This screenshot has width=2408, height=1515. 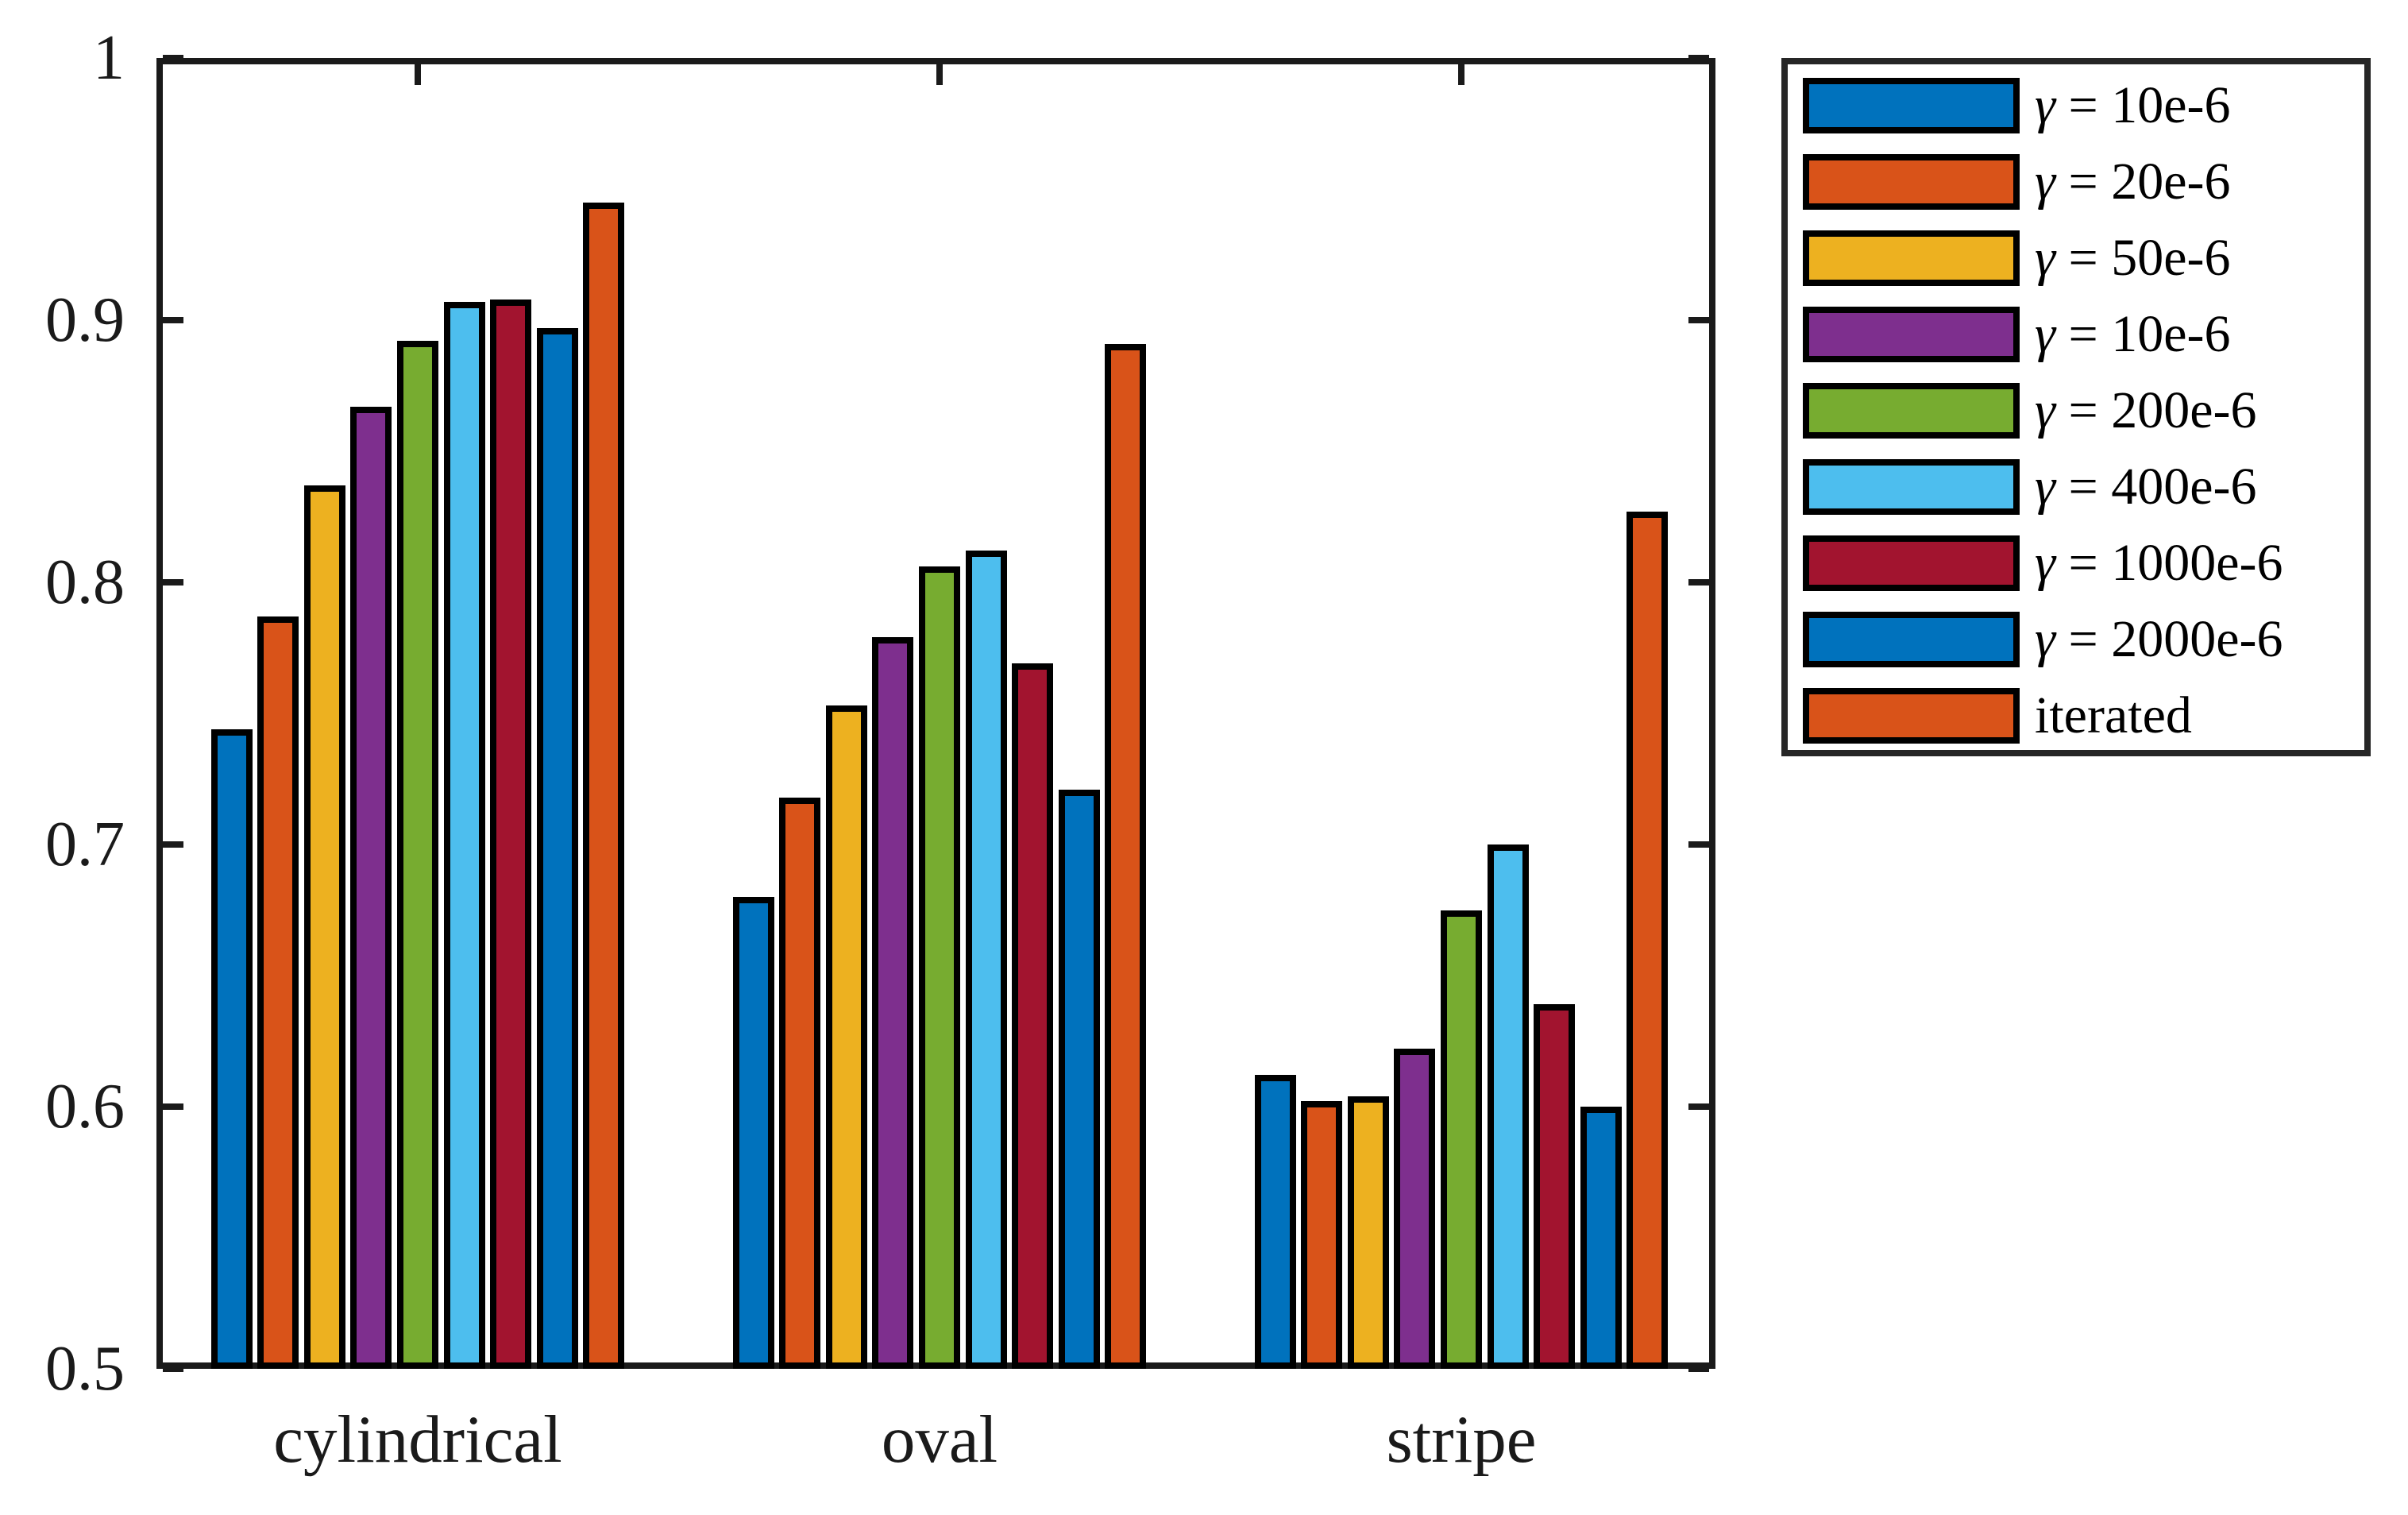 I want to click on x-tick-top-oval, so click(x=939, y=74).